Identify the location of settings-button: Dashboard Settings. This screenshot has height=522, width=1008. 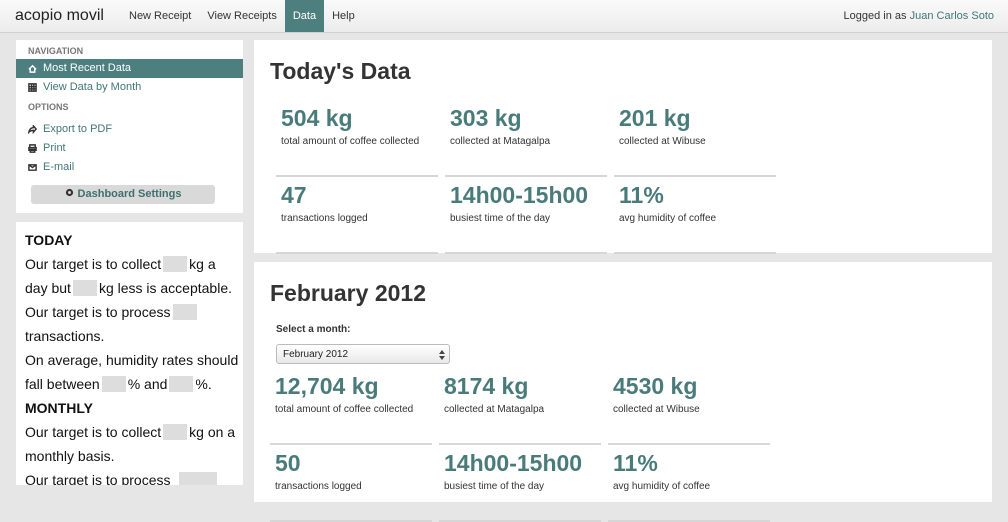
(123, 194).